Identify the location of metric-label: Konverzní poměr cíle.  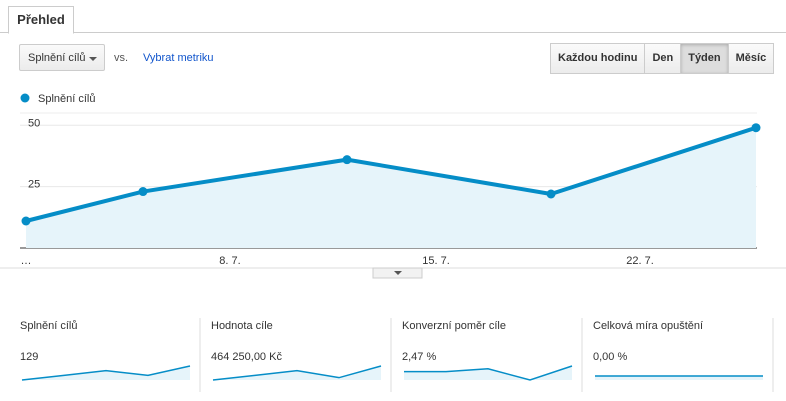
(454, 326).